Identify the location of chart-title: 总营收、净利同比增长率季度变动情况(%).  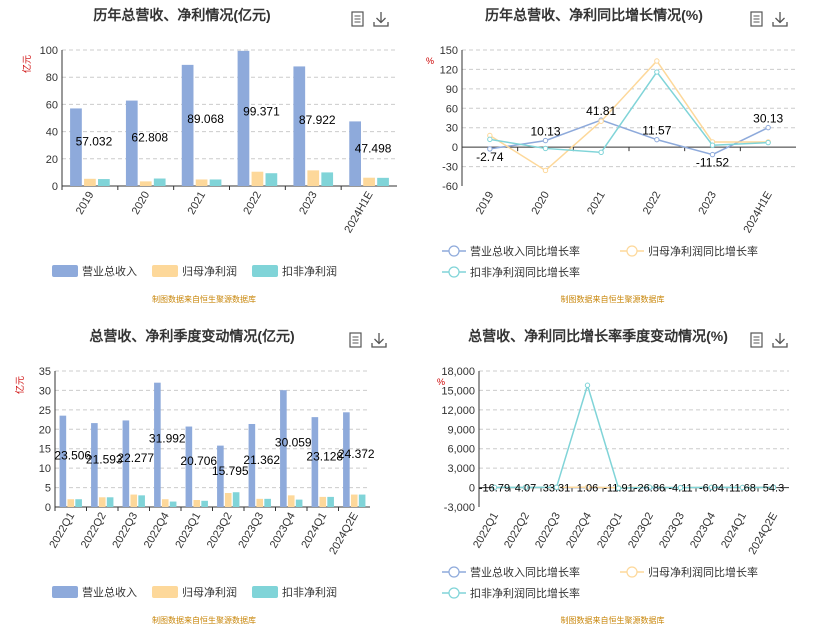
(598, 336).